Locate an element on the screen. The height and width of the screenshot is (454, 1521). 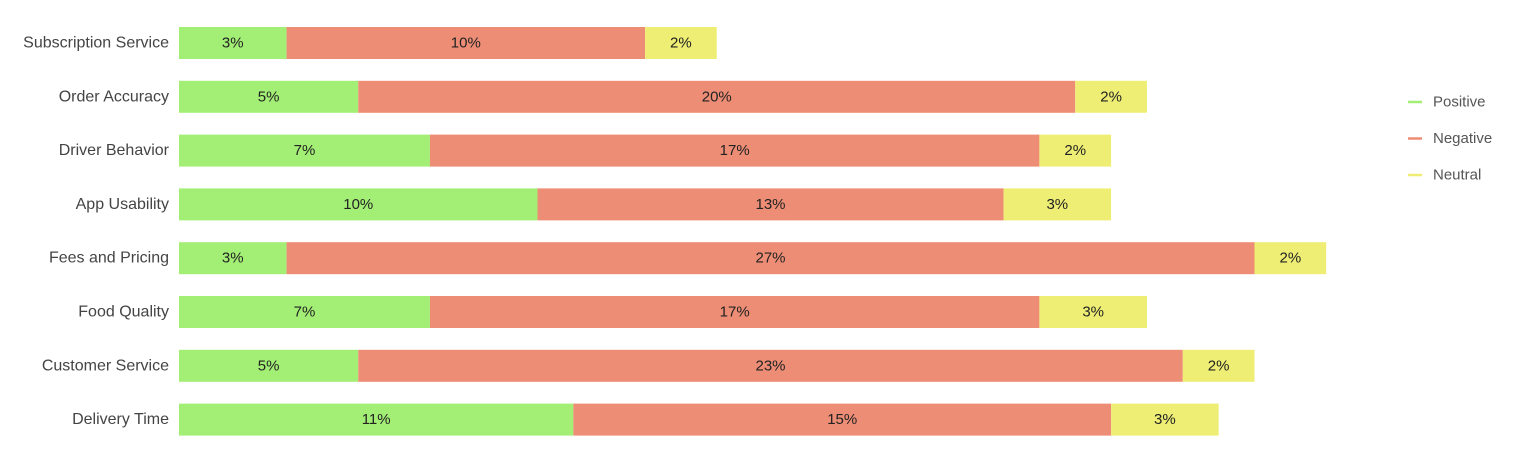
legend: Positive Negative Neutral is located at coordinates (1450, 139).